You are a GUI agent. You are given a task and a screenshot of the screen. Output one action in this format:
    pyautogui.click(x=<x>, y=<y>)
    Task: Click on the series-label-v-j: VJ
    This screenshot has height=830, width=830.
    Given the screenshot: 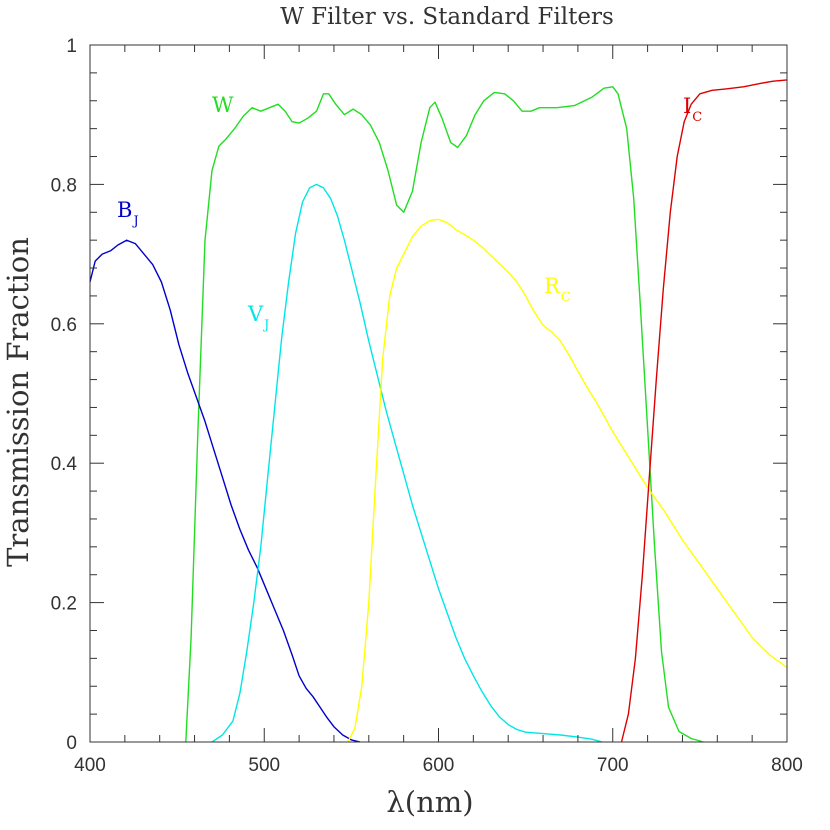 What is the action you would take?
    pyautogui.click(x=258, y=317)
    